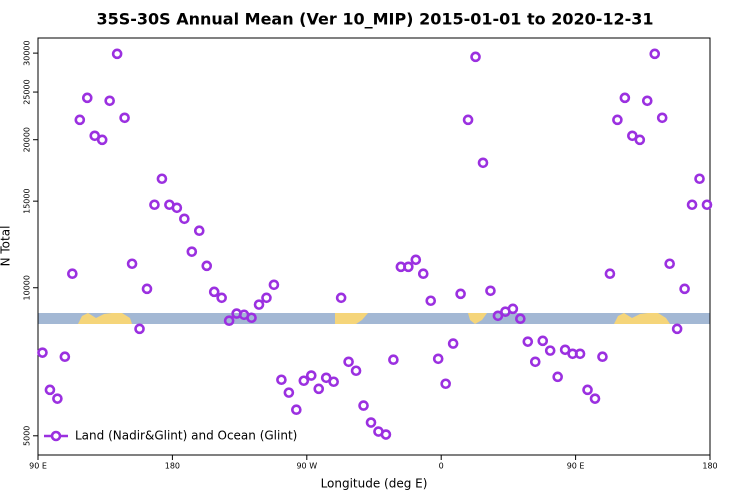  Describe the element at coordinates (306, 466) in the screenshot. I see `x-tick-label: 90 W` at that location.